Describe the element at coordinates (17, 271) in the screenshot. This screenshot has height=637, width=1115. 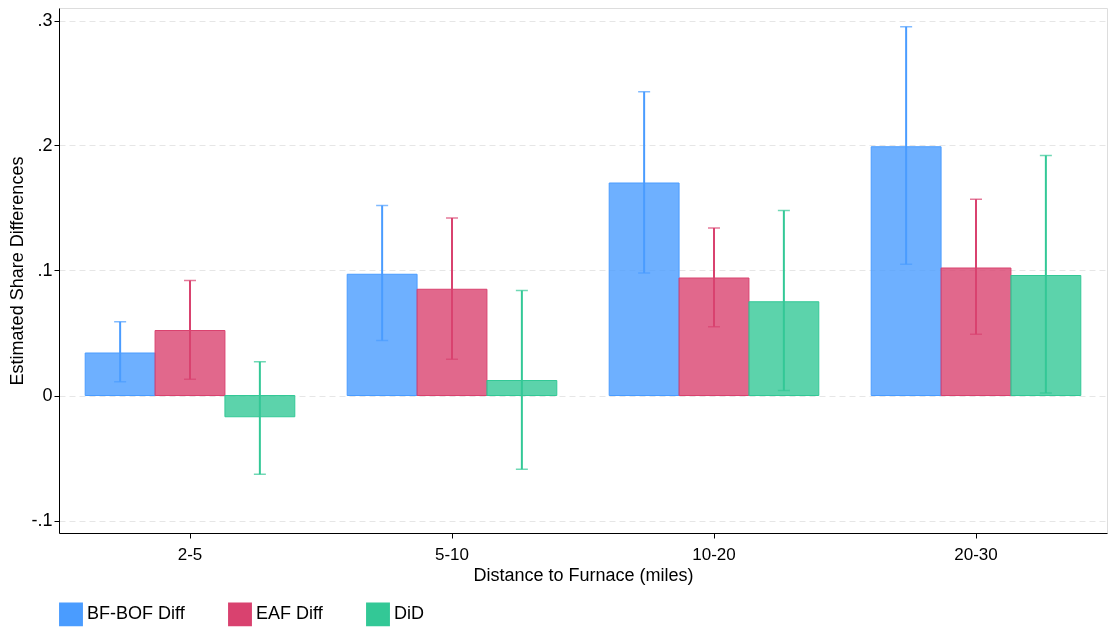
I see `y-axis-title: Estimated Share Differences` at that location.